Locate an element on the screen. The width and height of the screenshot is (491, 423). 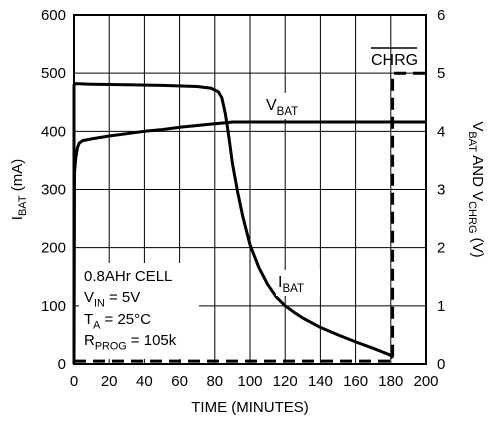
x-axis-label: TIME (MINUTES) is located at coordinates (250, 407).